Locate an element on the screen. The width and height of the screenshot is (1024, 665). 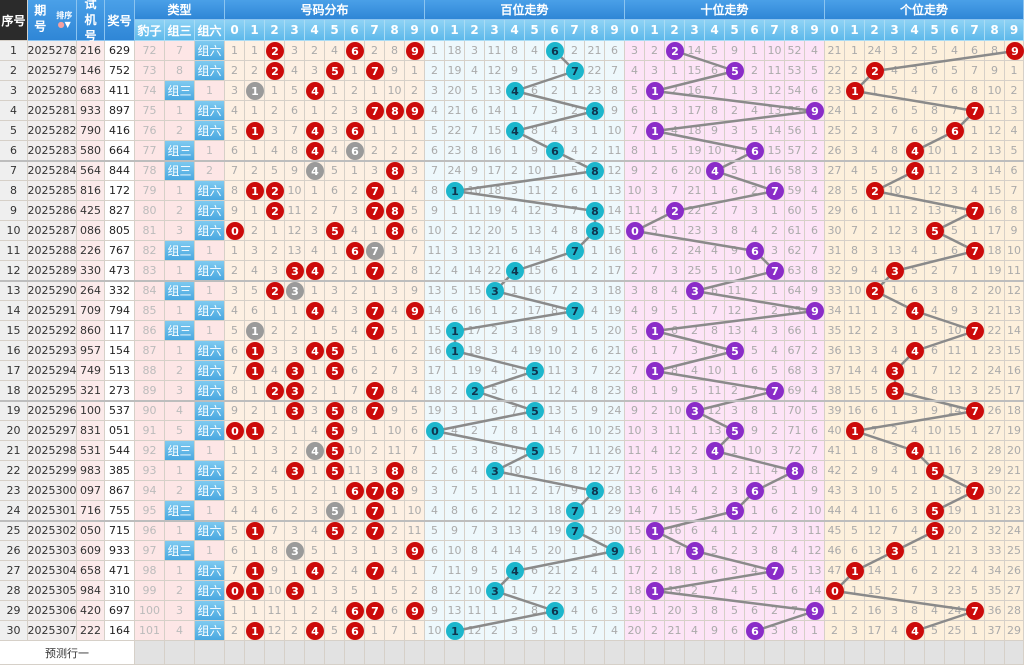
ge-miss-count: 10 is located at coordinates (1014, 251).